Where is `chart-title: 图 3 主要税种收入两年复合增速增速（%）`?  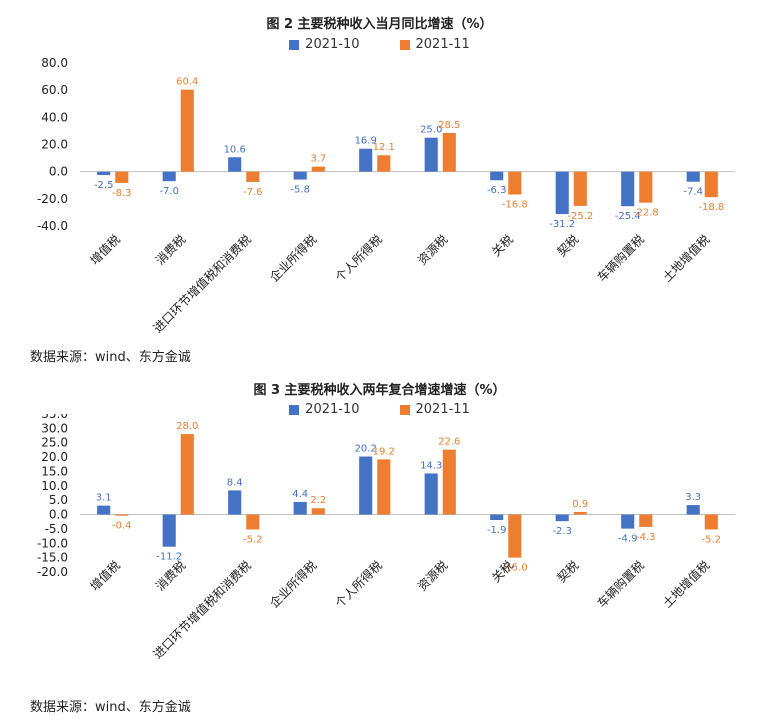 chart-title: 图 3 主要税种收入两年复合增速增速（%） is located at coordinates (379, 390).